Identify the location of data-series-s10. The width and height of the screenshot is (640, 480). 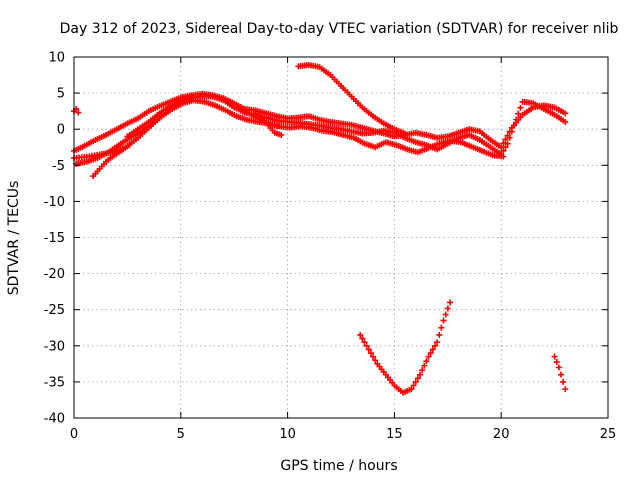
(405, 347).